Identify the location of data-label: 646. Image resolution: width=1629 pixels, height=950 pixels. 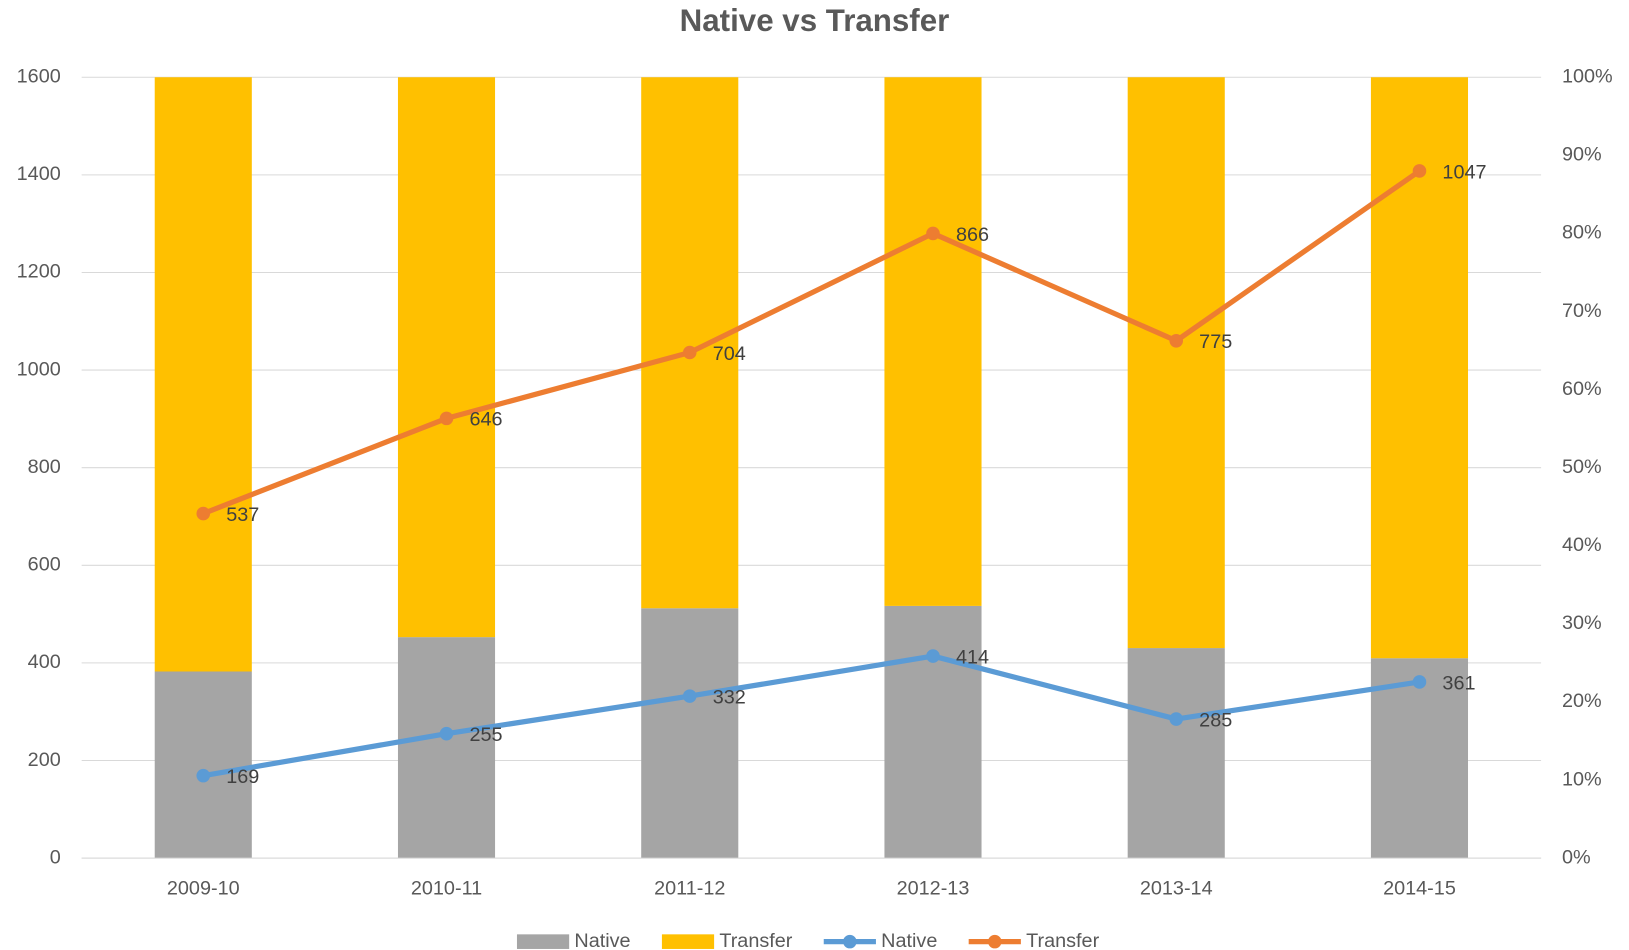
(485, 420).